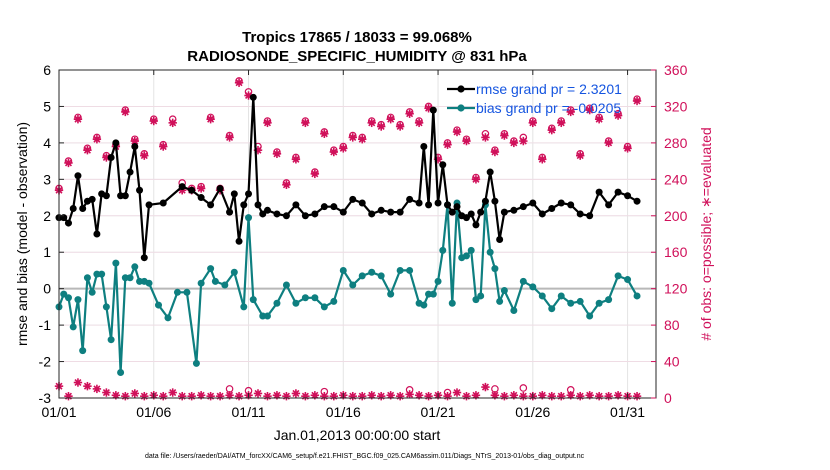 This screenshot has height=470, width=830. What do you see at coordinates (47, 70) in the screenshot?
I see `y-left-tick-label: 6` at bounding box center [47, 70].